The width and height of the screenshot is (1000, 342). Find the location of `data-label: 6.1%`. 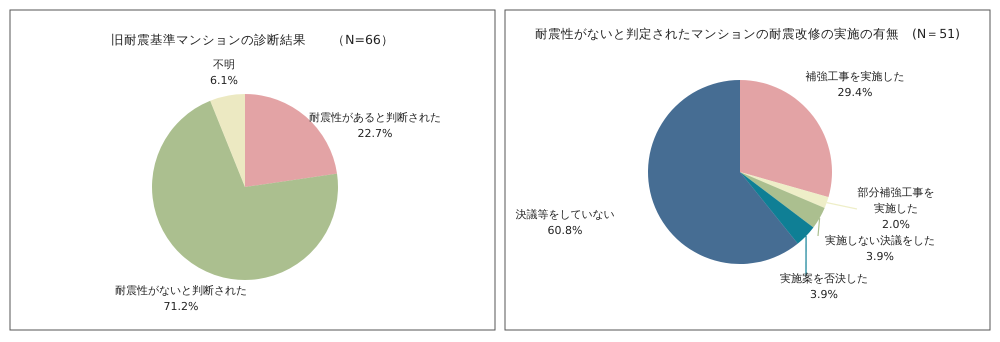

data-label: 6.1% is located at coordinates (224, 80).